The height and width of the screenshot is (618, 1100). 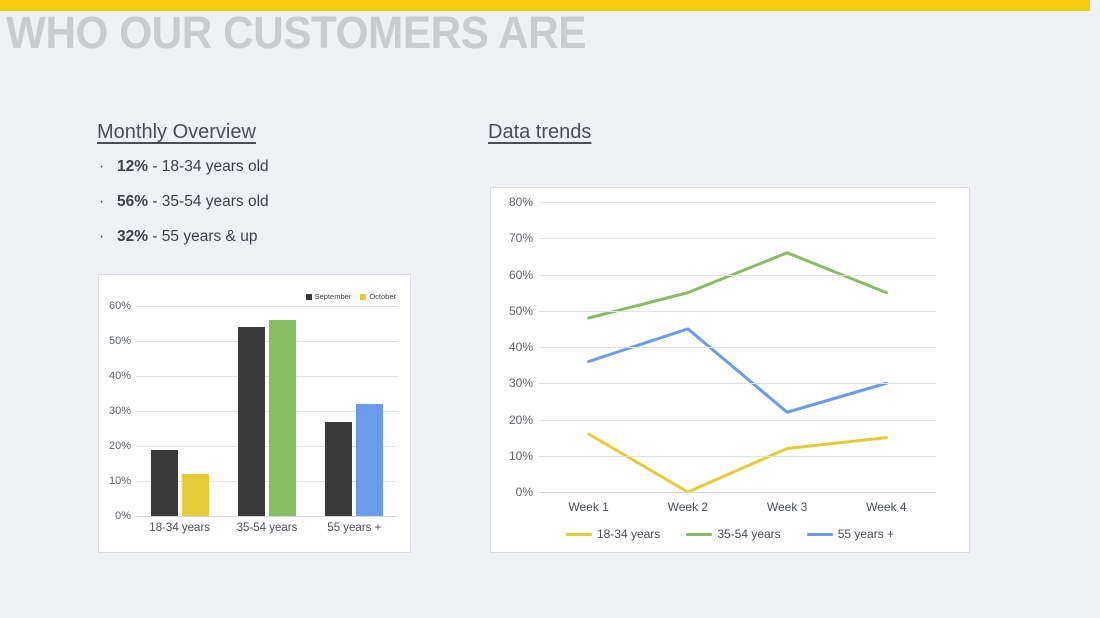 I want to click on bullet-text: - 35-54 years old, so click(x=208, y=201).